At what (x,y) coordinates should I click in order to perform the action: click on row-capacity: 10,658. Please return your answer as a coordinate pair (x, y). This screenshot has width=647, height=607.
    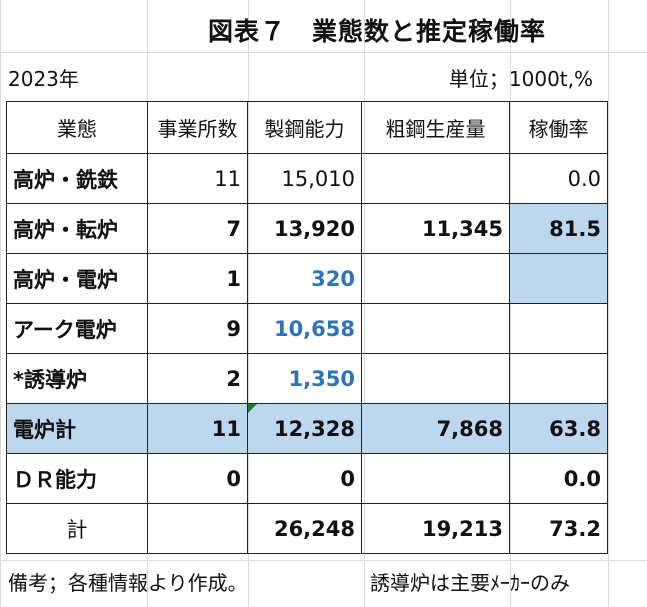
    Looking at the image, I should click on (304, 328).